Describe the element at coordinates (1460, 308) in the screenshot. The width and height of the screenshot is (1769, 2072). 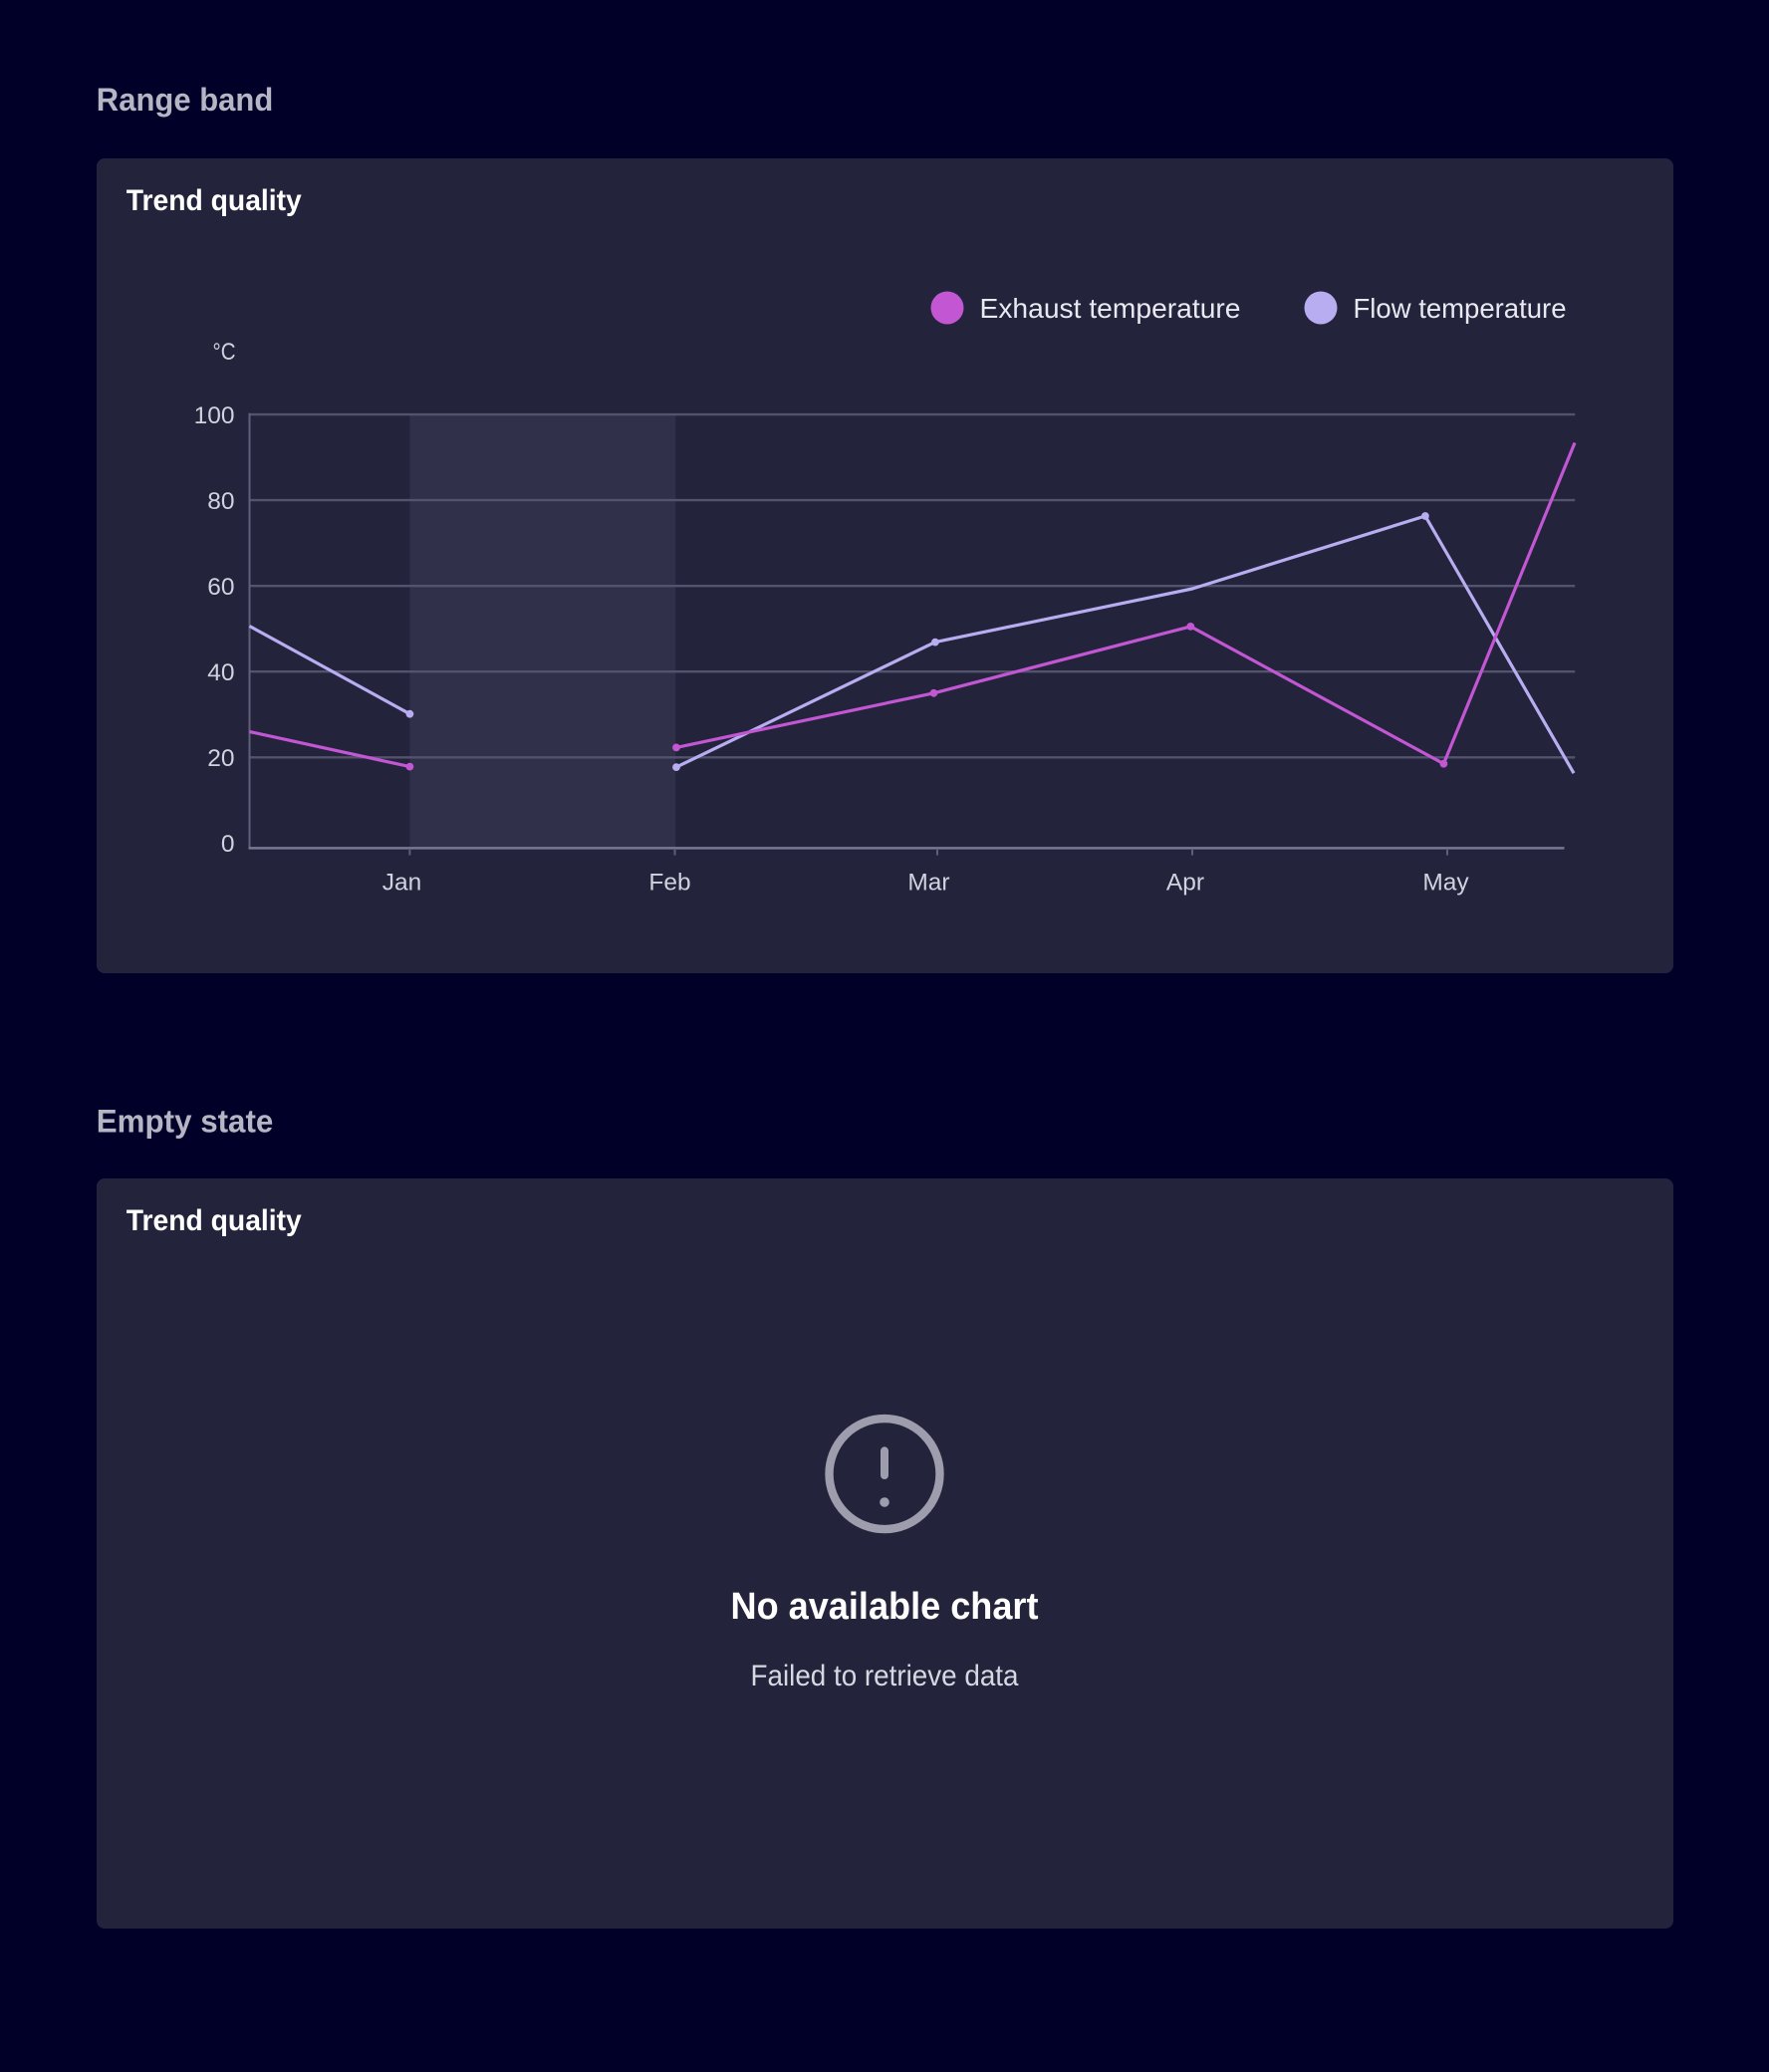
I see `svg-text: Flow temperature` at that location.